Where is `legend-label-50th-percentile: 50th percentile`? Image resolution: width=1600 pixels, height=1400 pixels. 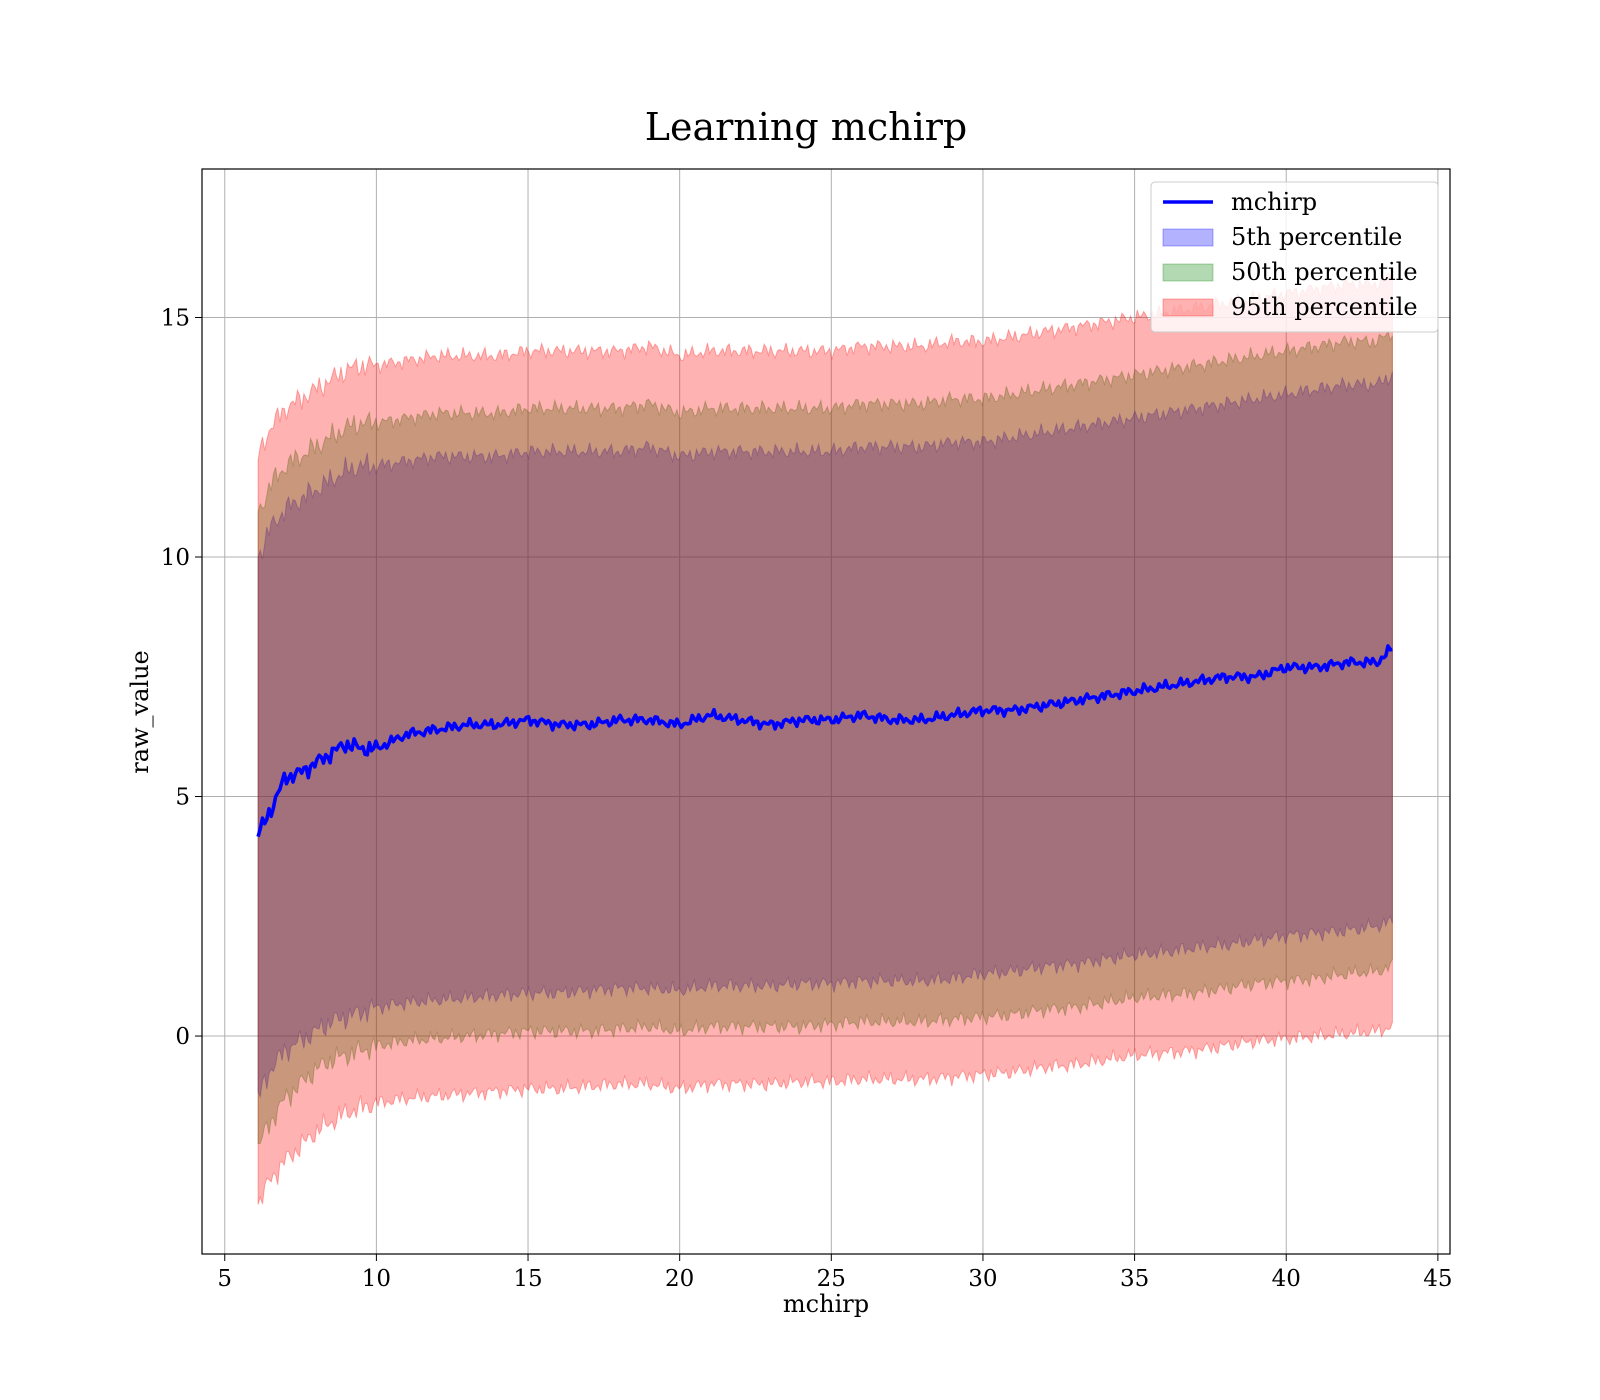 legend-label-50th-percentile: 50th percentile is located at coordinates (1324, 272).